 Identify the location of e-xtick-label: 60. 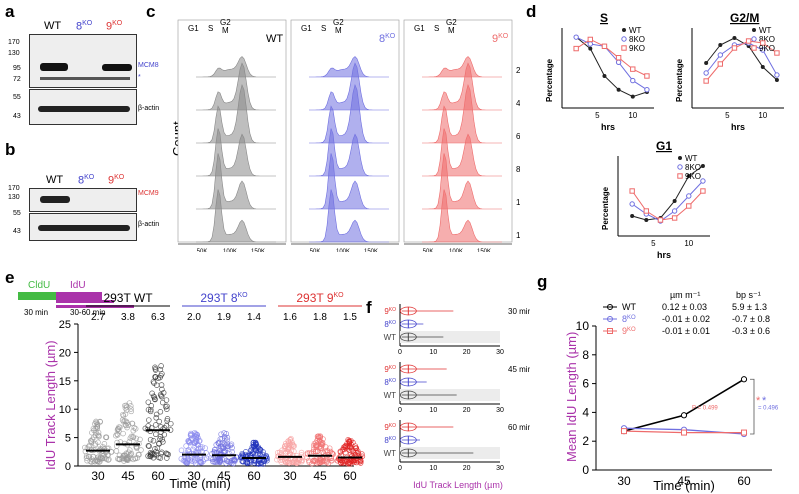
(158, 476).